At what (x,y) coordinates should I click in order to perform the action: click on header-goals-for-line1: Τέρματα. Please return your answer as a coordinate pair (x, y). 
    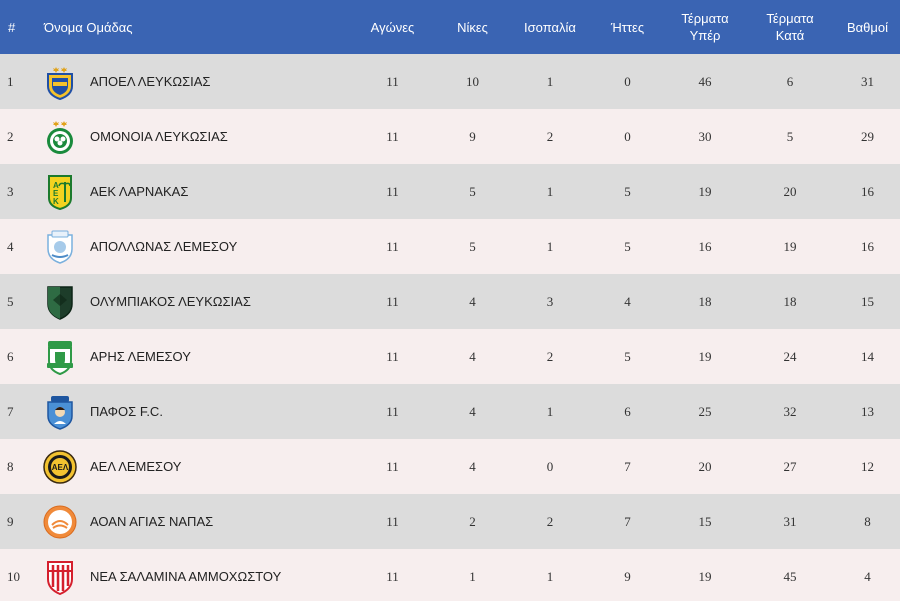
    Looking at the image, I should click on (705, 18).